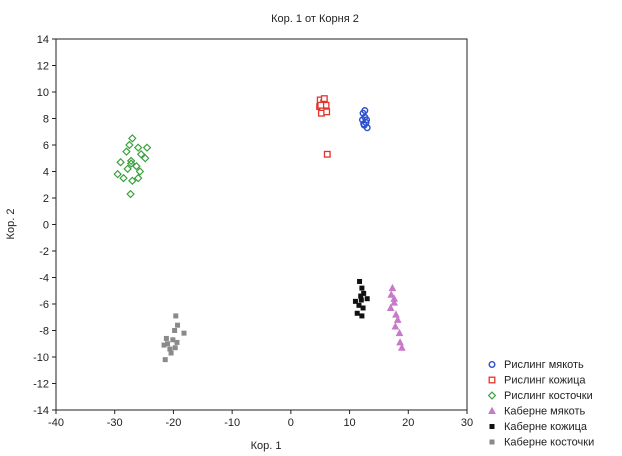 This screenshot has height=456, width=622. Describe the element at coordinates (46, 146) in the screenshot. I see `y-tick-label: 6` at that location.